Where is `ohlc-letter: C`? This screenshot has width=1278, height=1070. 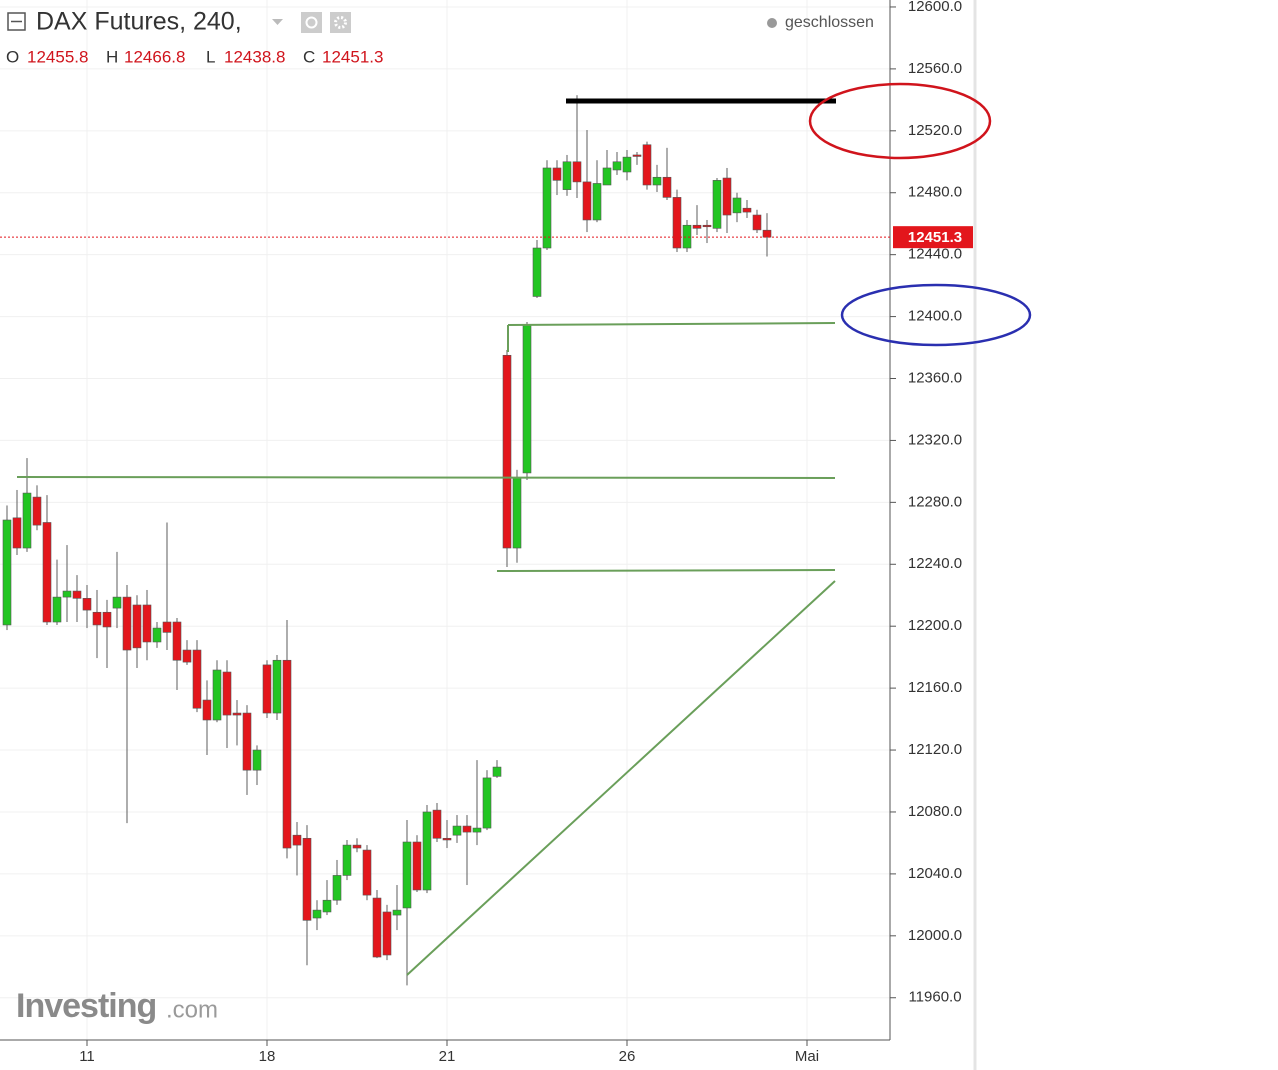
ohlc-letter: C is located at coordinates (309, 56).